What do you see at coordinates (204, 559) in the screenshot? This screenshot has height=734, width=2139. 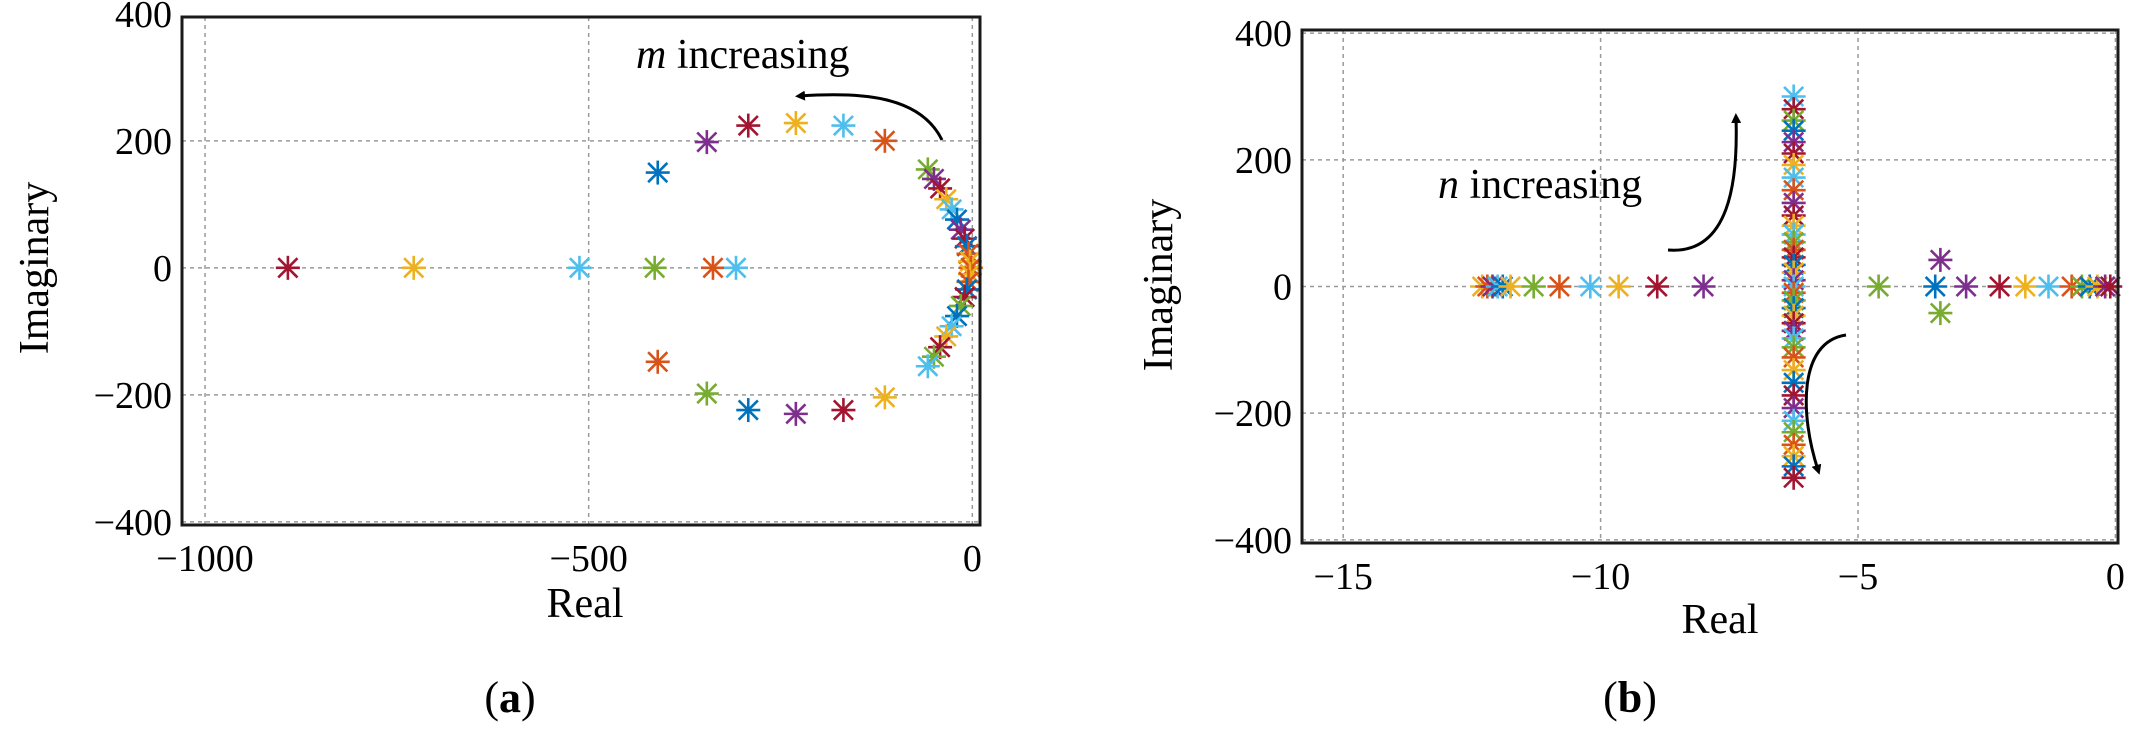 I see `panel-a-xtick-label: −1000` at bounding box center [204, 559].